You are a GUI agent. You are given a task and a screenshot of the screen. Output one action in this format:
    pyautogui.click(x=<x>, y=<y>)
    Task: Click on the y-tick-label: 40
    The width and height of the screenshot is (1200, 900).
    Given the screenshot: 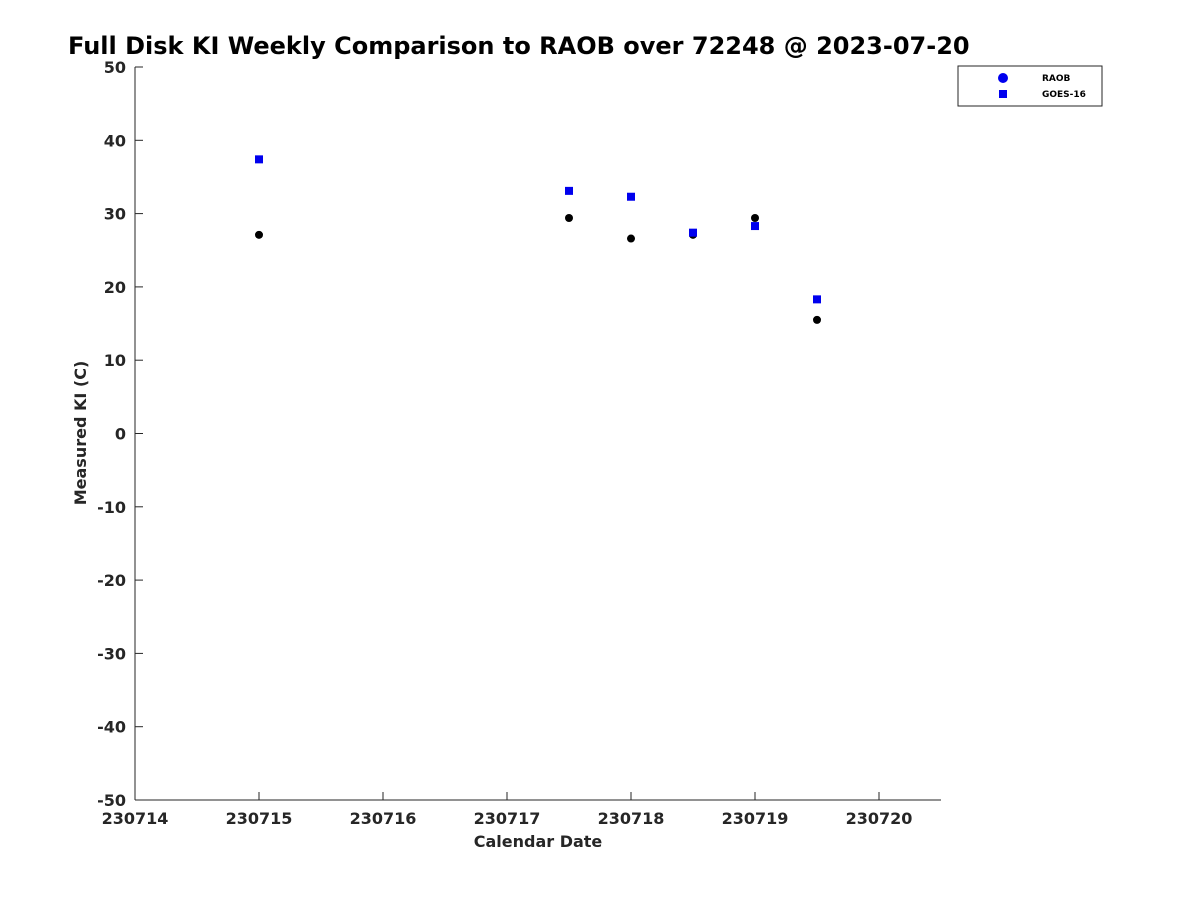 What is the action you would take?
    pyautogui.click(x=115, y=140)
    